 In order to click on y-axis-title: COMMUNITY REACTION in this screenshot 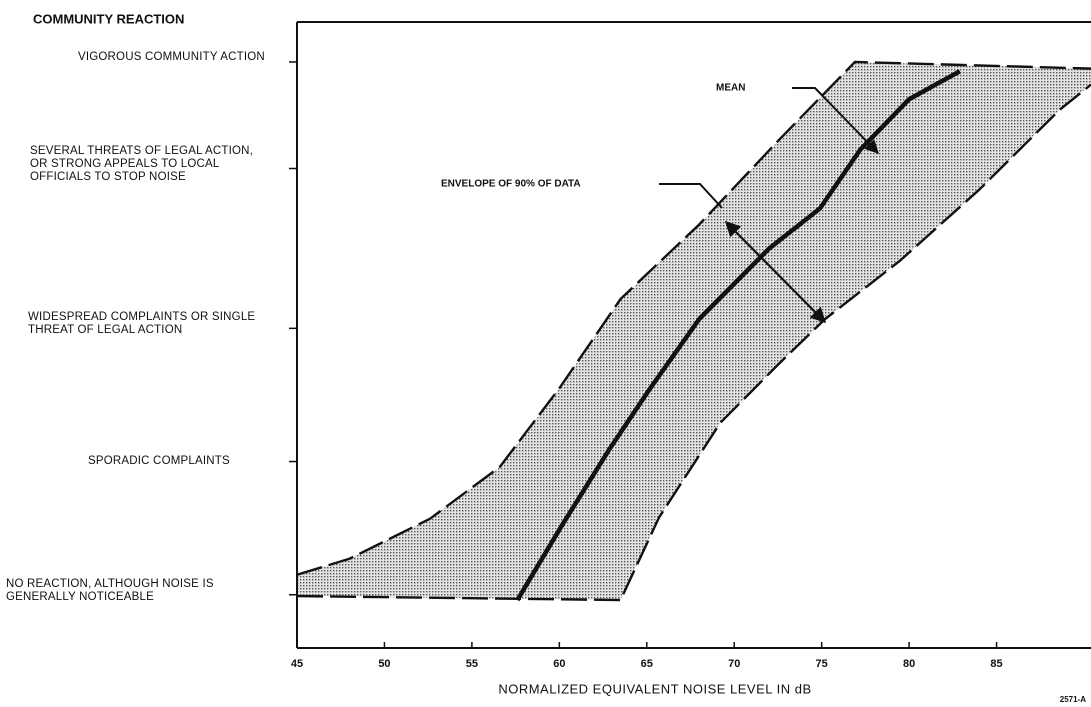, I will do `click(108, 18)`.